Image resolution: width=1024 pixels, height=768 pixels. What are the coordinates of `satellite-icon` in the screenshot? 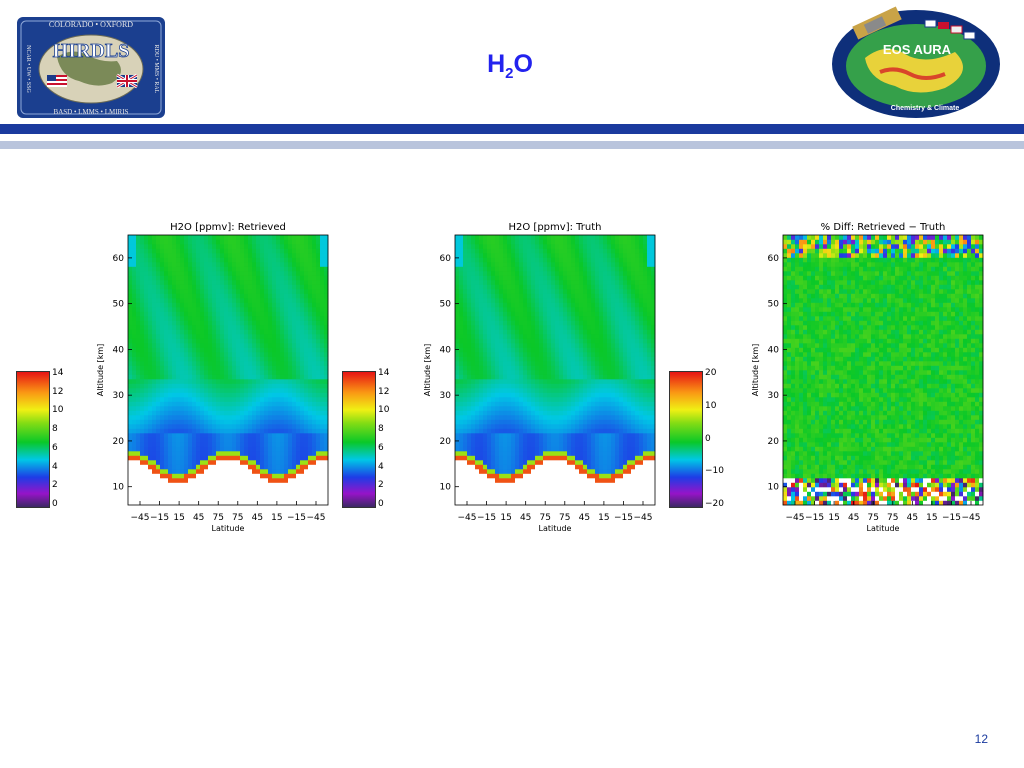 It's located at (877, 23).